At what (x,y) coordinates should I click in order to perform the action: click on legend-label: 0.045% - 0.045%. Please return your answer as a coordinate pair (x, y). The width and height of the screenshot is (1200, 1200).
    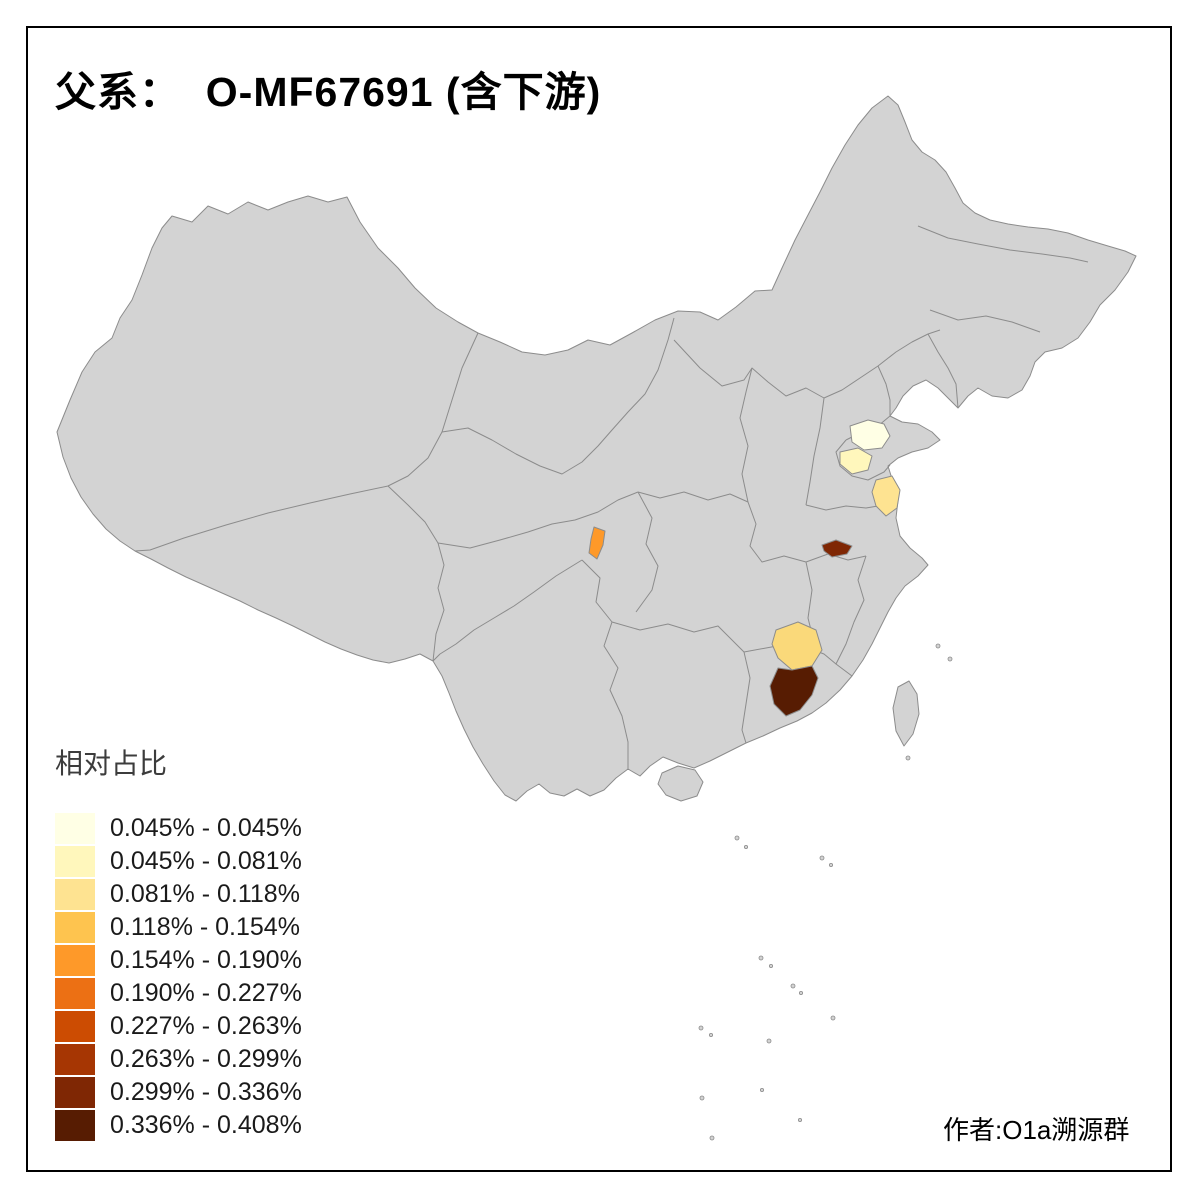
    Looking at the image, I should click on (206, 828).